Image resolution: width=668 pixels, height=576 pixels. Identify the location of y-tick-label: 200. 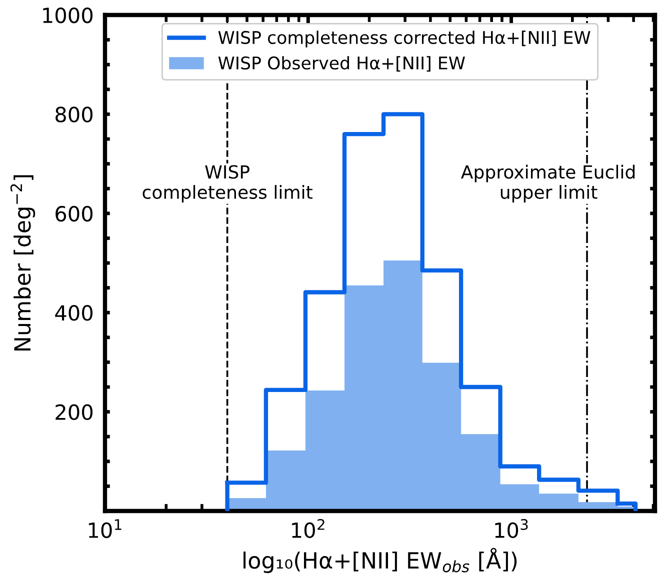
(74, 412).